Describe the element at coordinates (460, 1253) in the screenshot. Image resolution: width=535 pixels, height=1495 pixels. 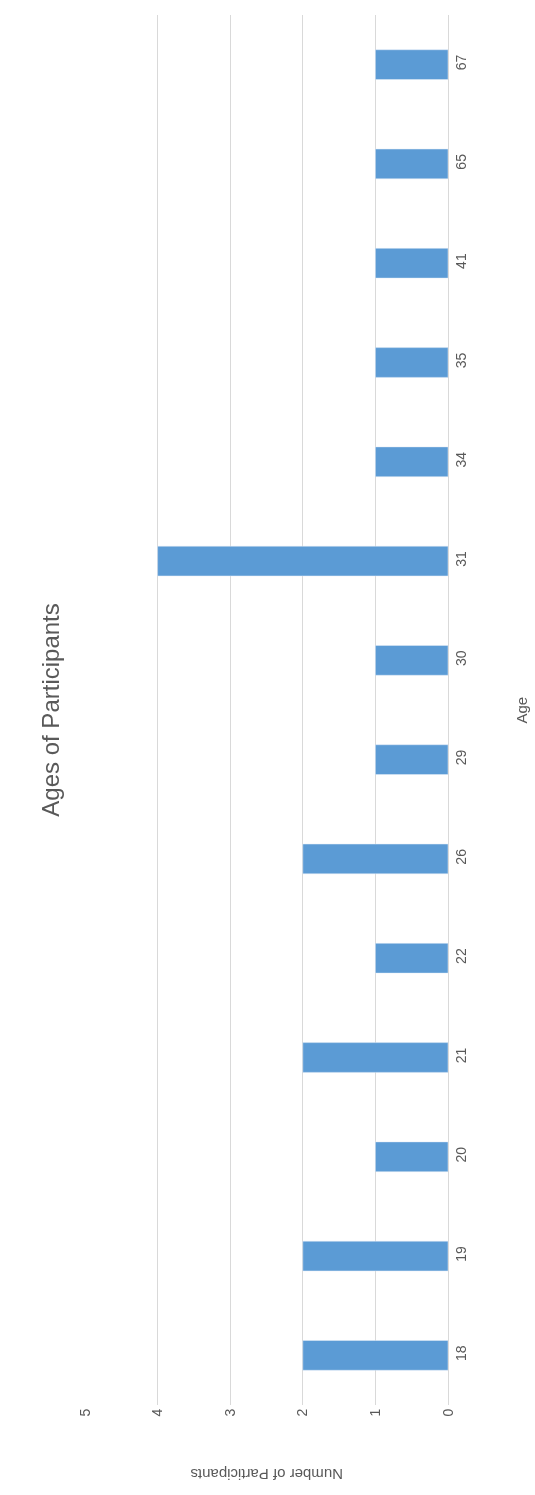
I see `y-tick-label: 19` at that location.